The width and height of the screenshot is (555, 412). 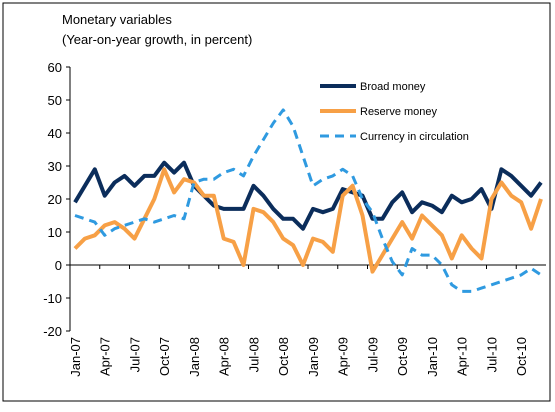 I want to click on legend-label: Currency in circulation, so click(x=414, y=137).